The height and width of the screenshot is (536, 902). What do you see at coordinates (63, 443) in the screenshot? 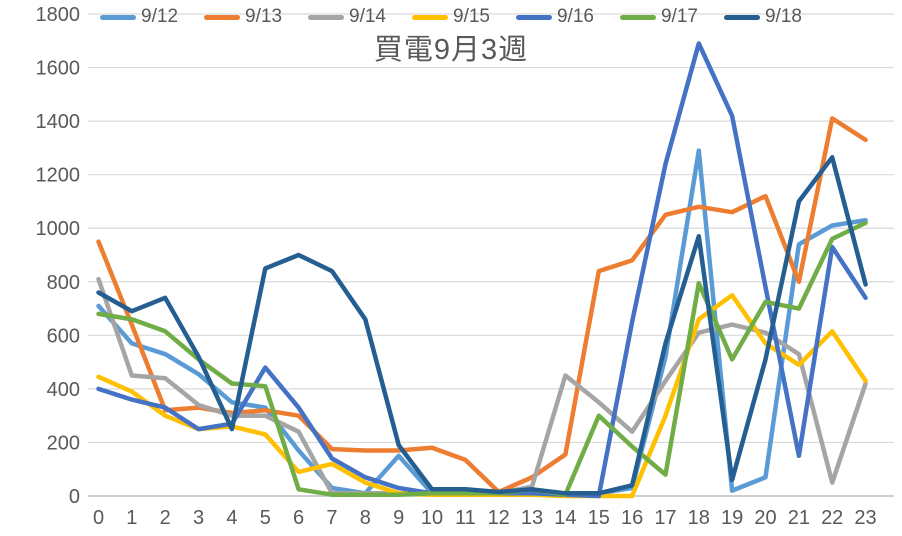
I see `y-axis-tick: 200` at bounding box center [63, 443].